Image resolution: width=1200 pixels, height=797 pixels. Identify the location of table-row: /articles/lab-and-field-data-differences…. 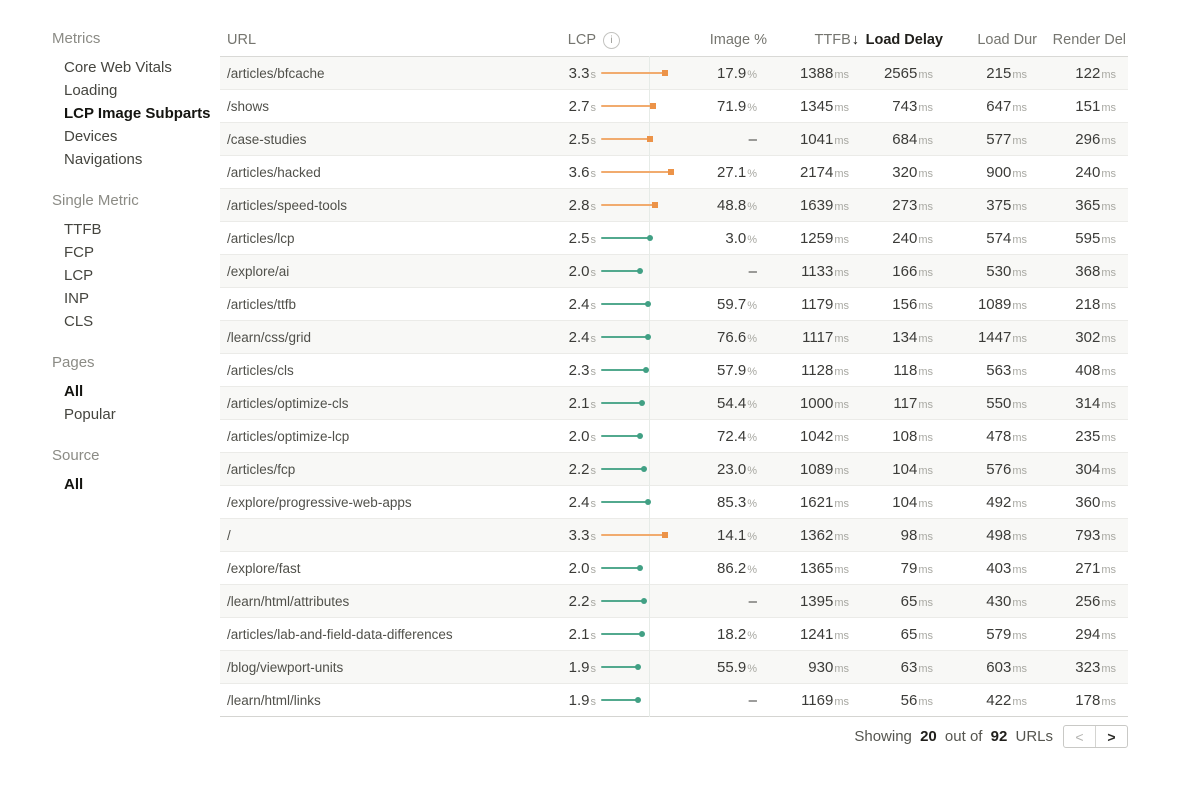
(674, 634).